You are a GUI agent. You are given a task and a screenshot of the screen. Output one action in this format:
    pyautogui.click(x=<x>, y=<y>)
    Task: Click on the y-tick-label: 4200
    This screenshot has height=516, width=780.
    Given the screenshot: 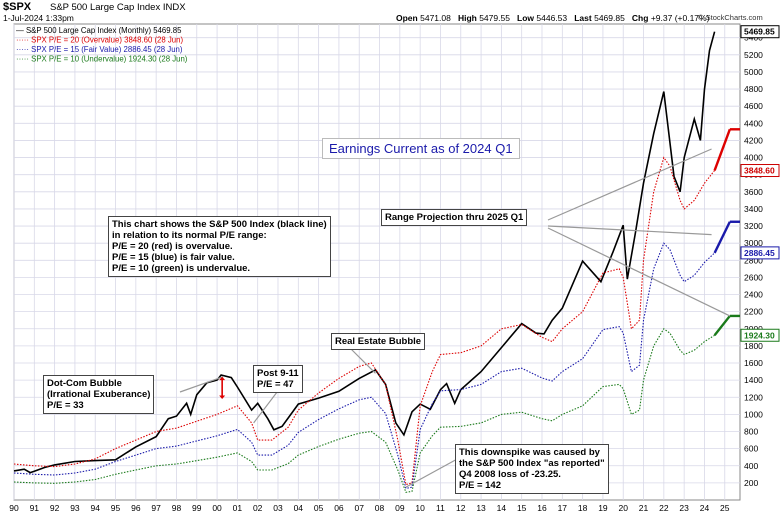 What is the action you would take?
    pyautogui.click(x=753, y=140)
    